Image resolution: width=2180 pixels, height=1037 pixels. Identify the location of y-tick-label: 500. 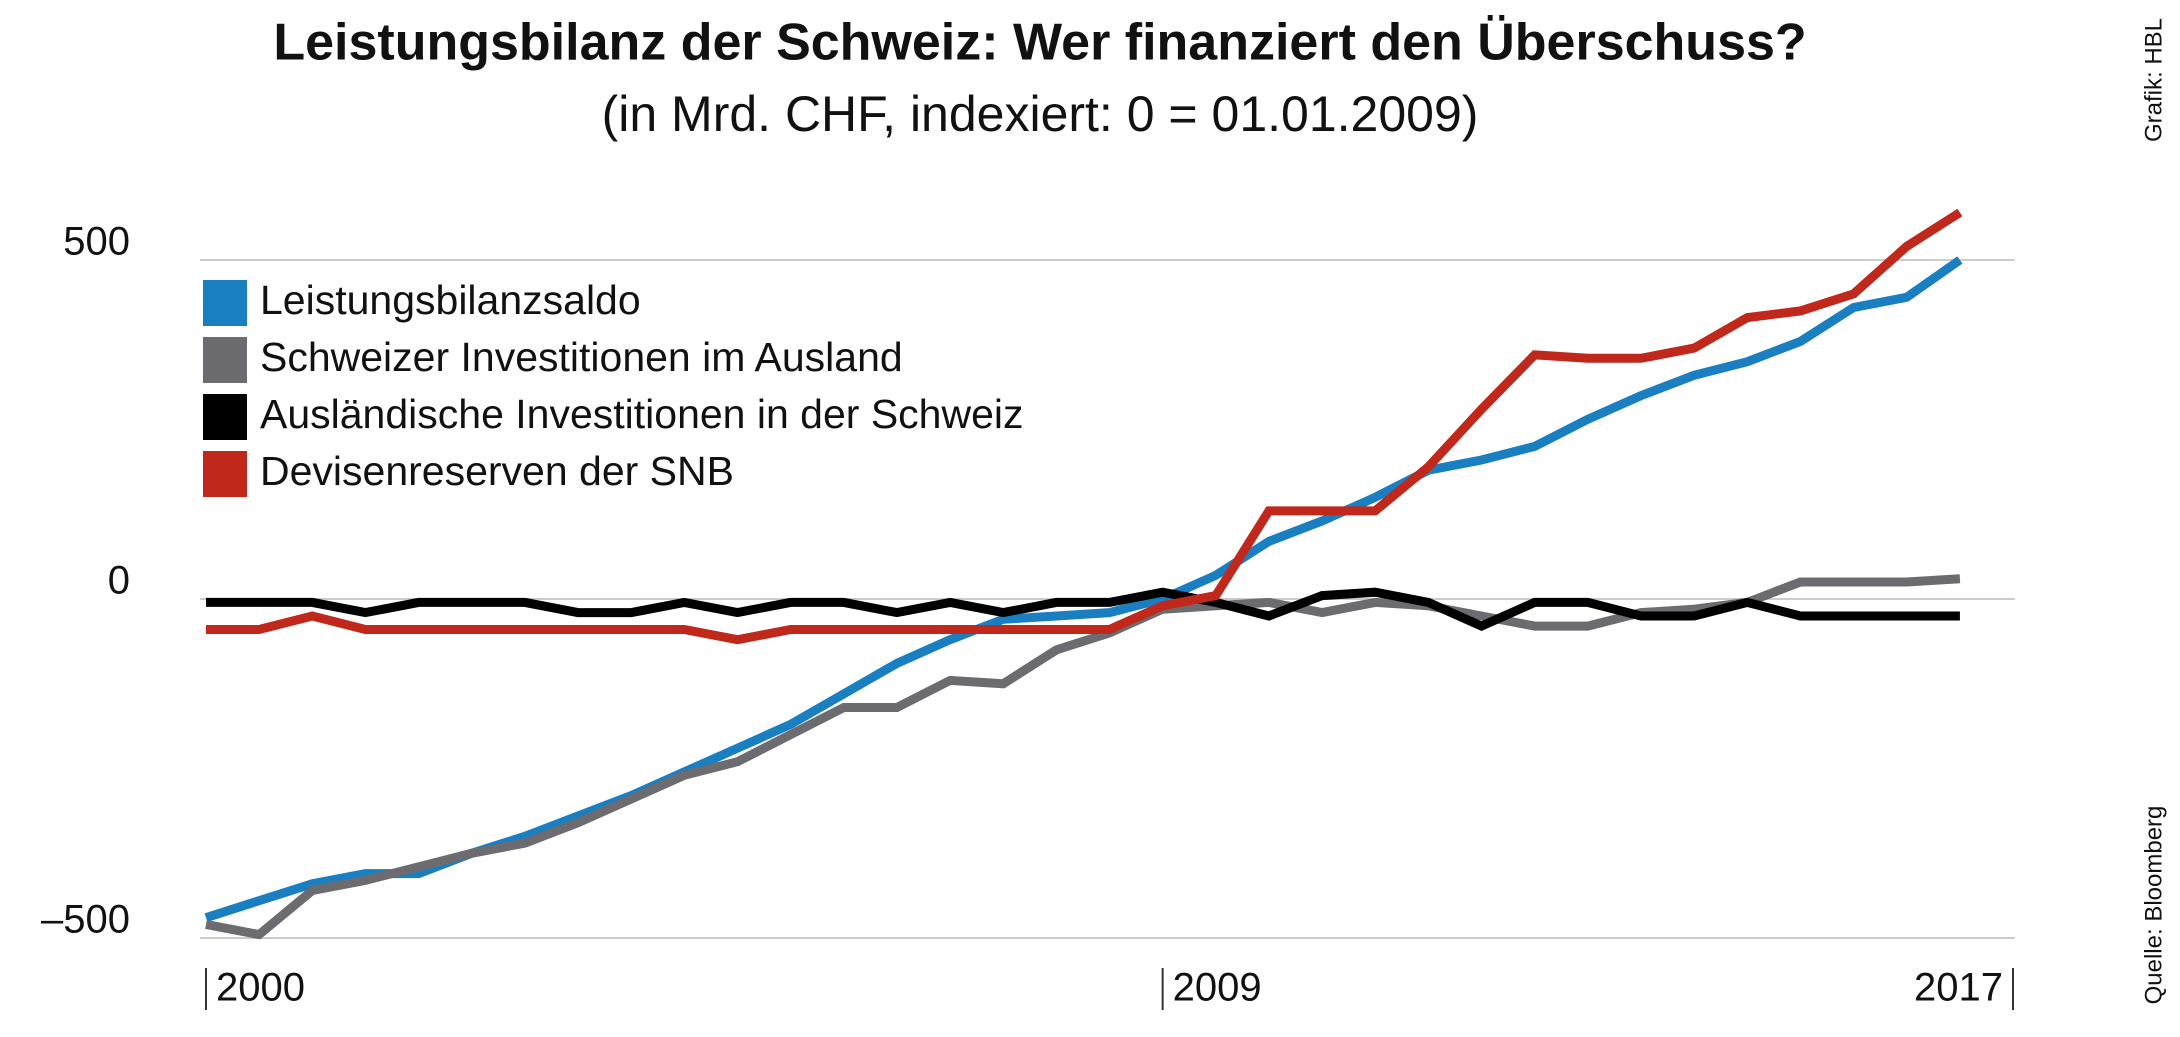
(96, 242).